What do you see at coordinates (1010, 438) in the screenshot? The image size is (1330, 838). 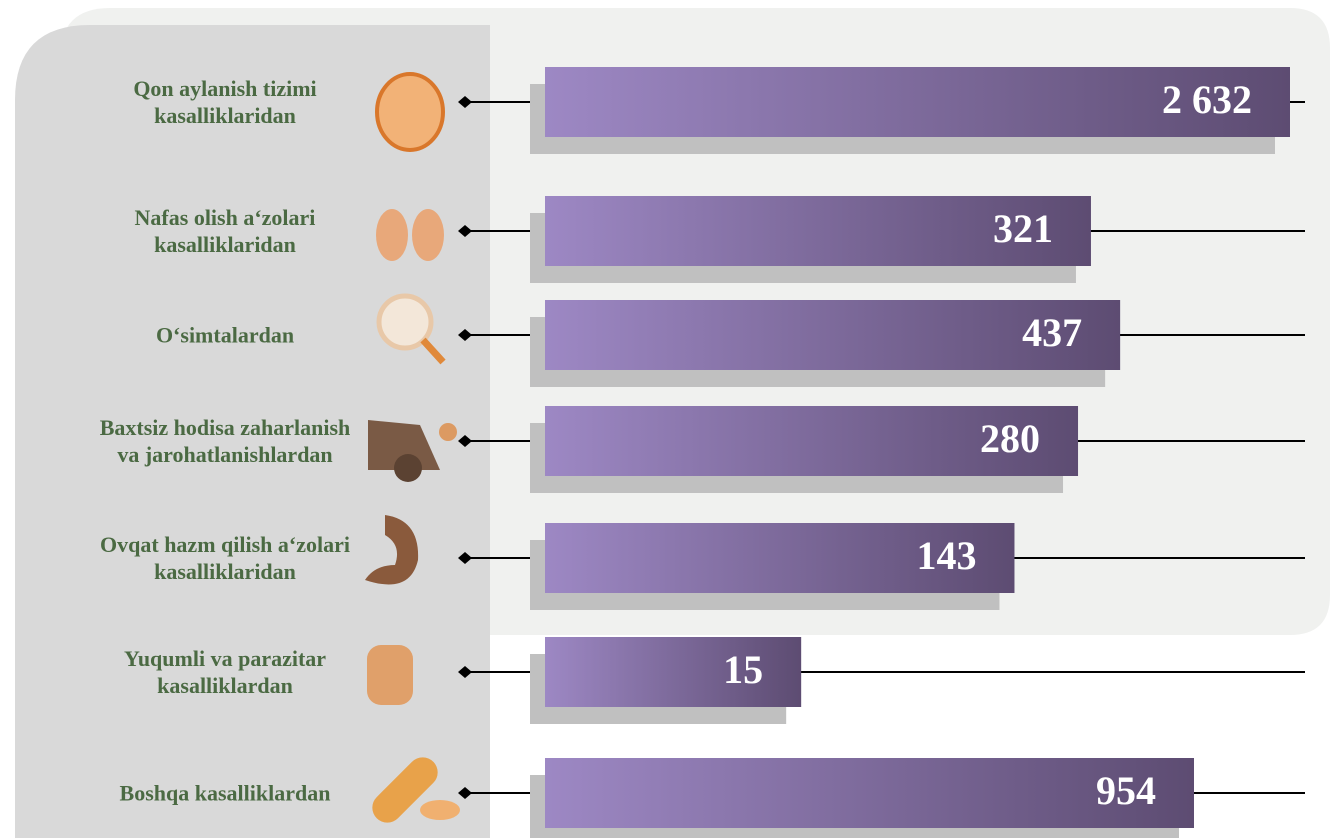 I see `value-label: 280` at bounding box center [1010, 438].